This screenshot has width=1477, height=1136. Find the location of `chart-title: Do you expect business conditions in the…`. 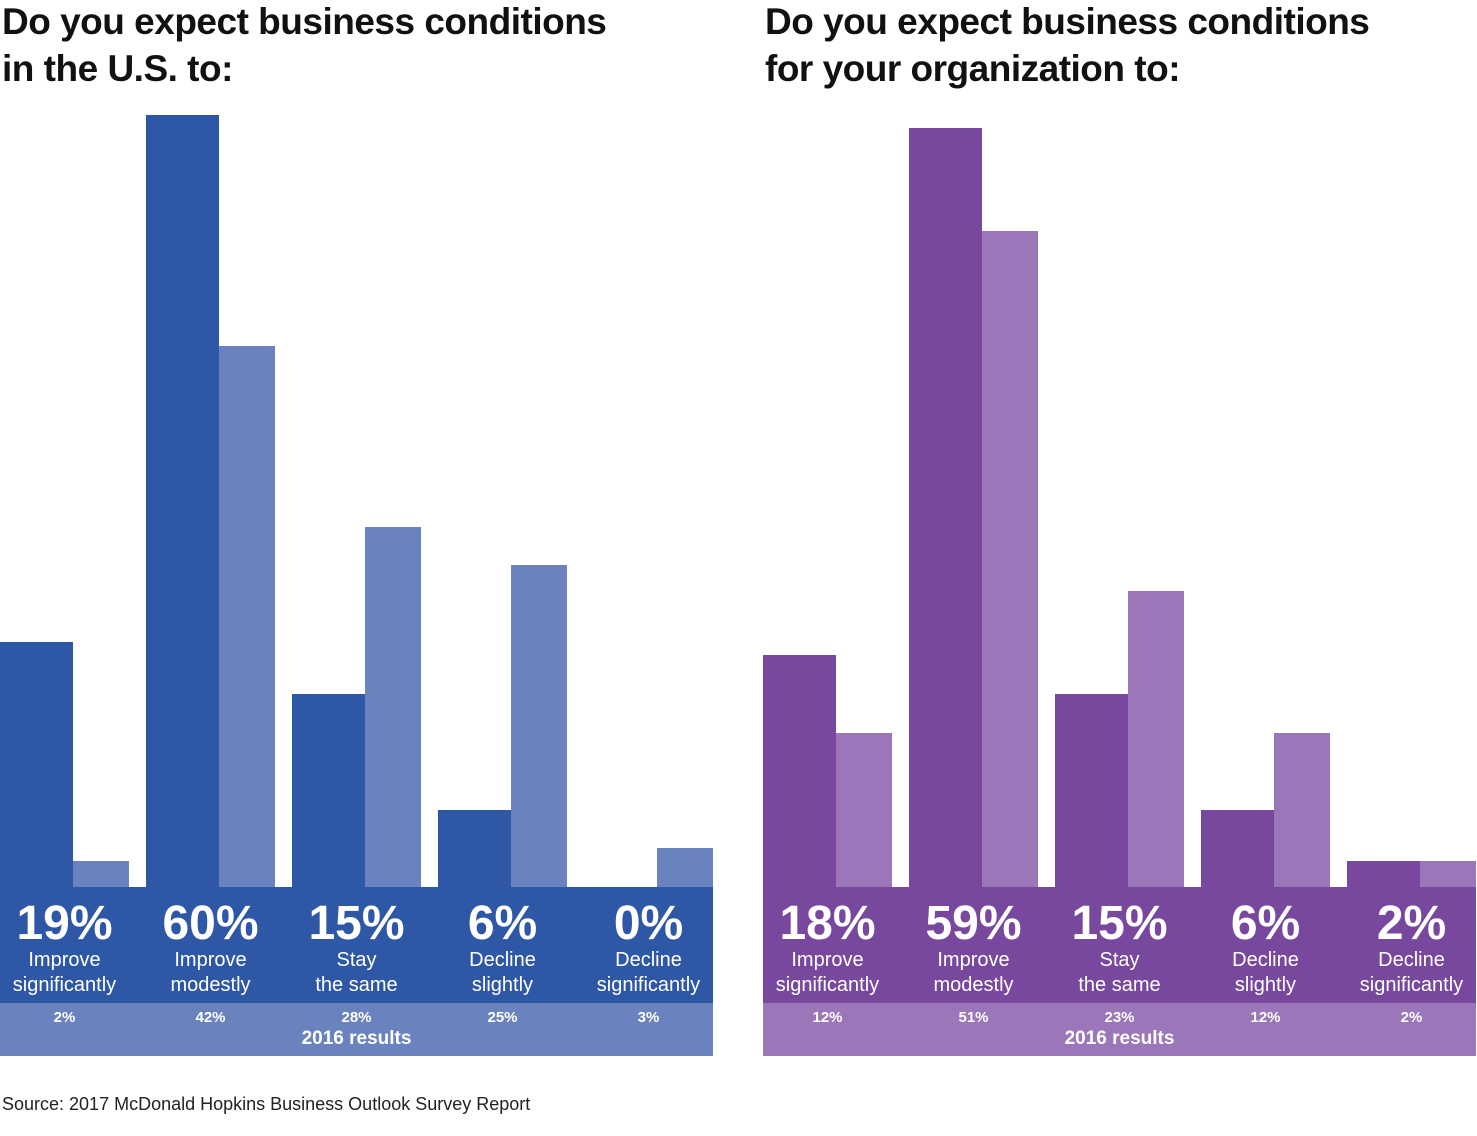

chart-title: Do you expect business conditions in the… is located at coordinates (304, 45).